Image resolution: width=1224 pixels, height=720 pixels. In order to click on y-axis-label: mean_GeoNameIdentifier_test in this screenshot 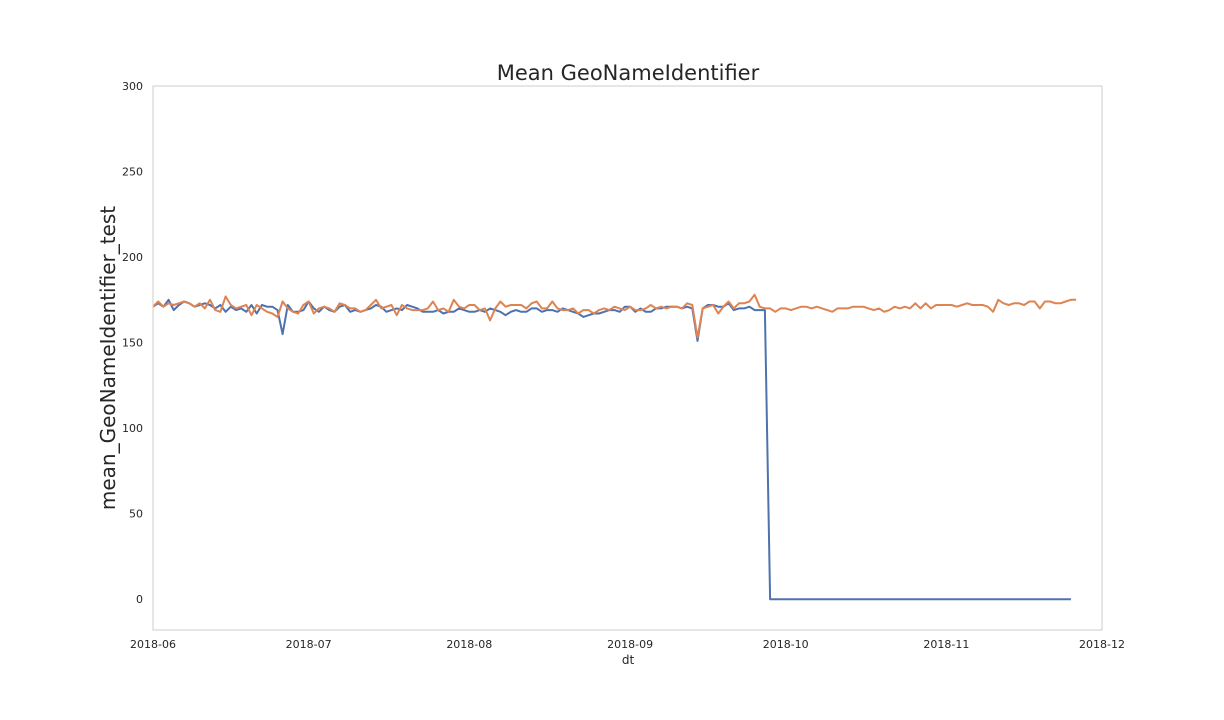, I will do `click(108, 358)`.